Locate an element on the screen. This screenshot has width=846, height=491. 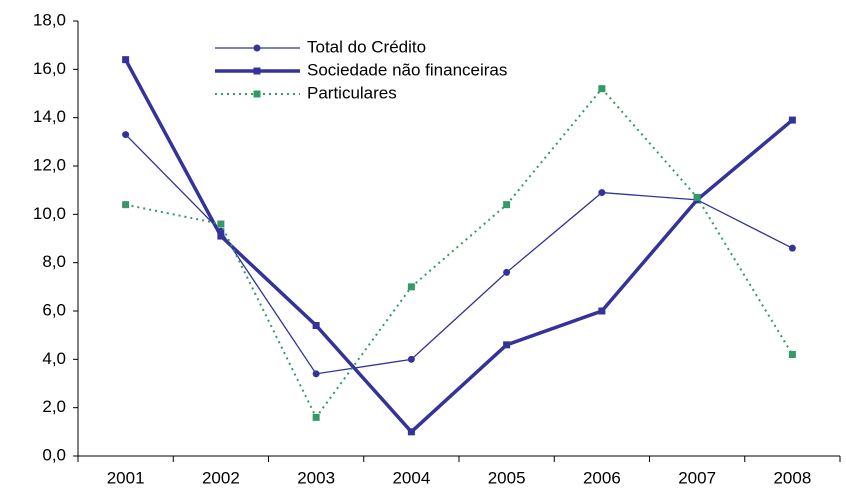
x-tick-label: 2008 is located at coordinates (792, 477).